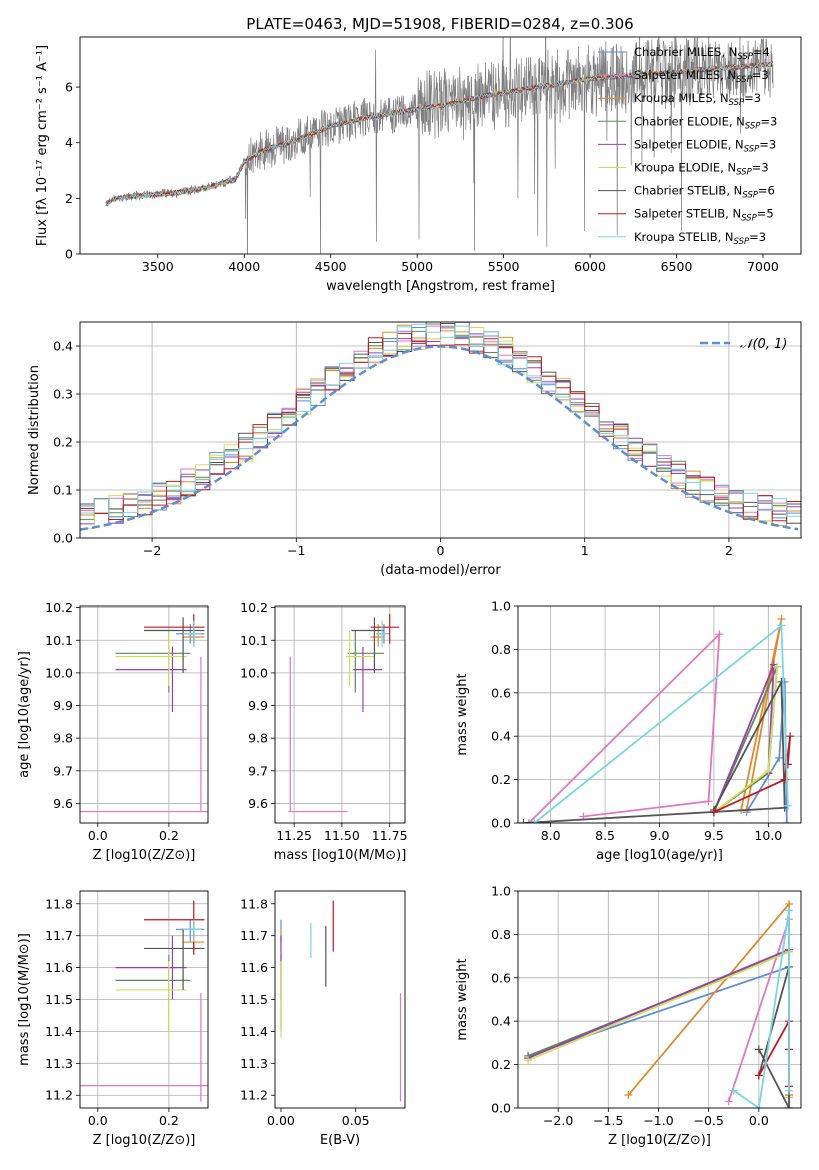 The image size is (819, 1170). Describe the element at coordinates (708, 1120) in the screenshot. I see `x-tick-label: −0.5` at that location.